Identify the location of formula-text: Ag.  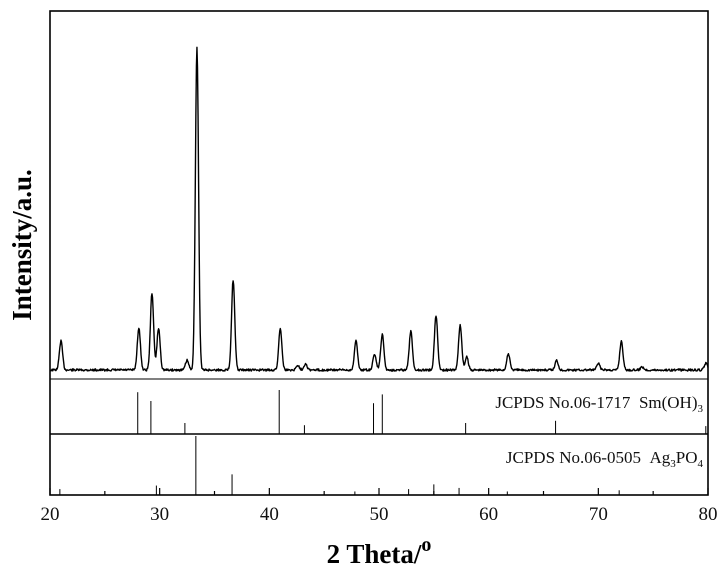
(659, 457).